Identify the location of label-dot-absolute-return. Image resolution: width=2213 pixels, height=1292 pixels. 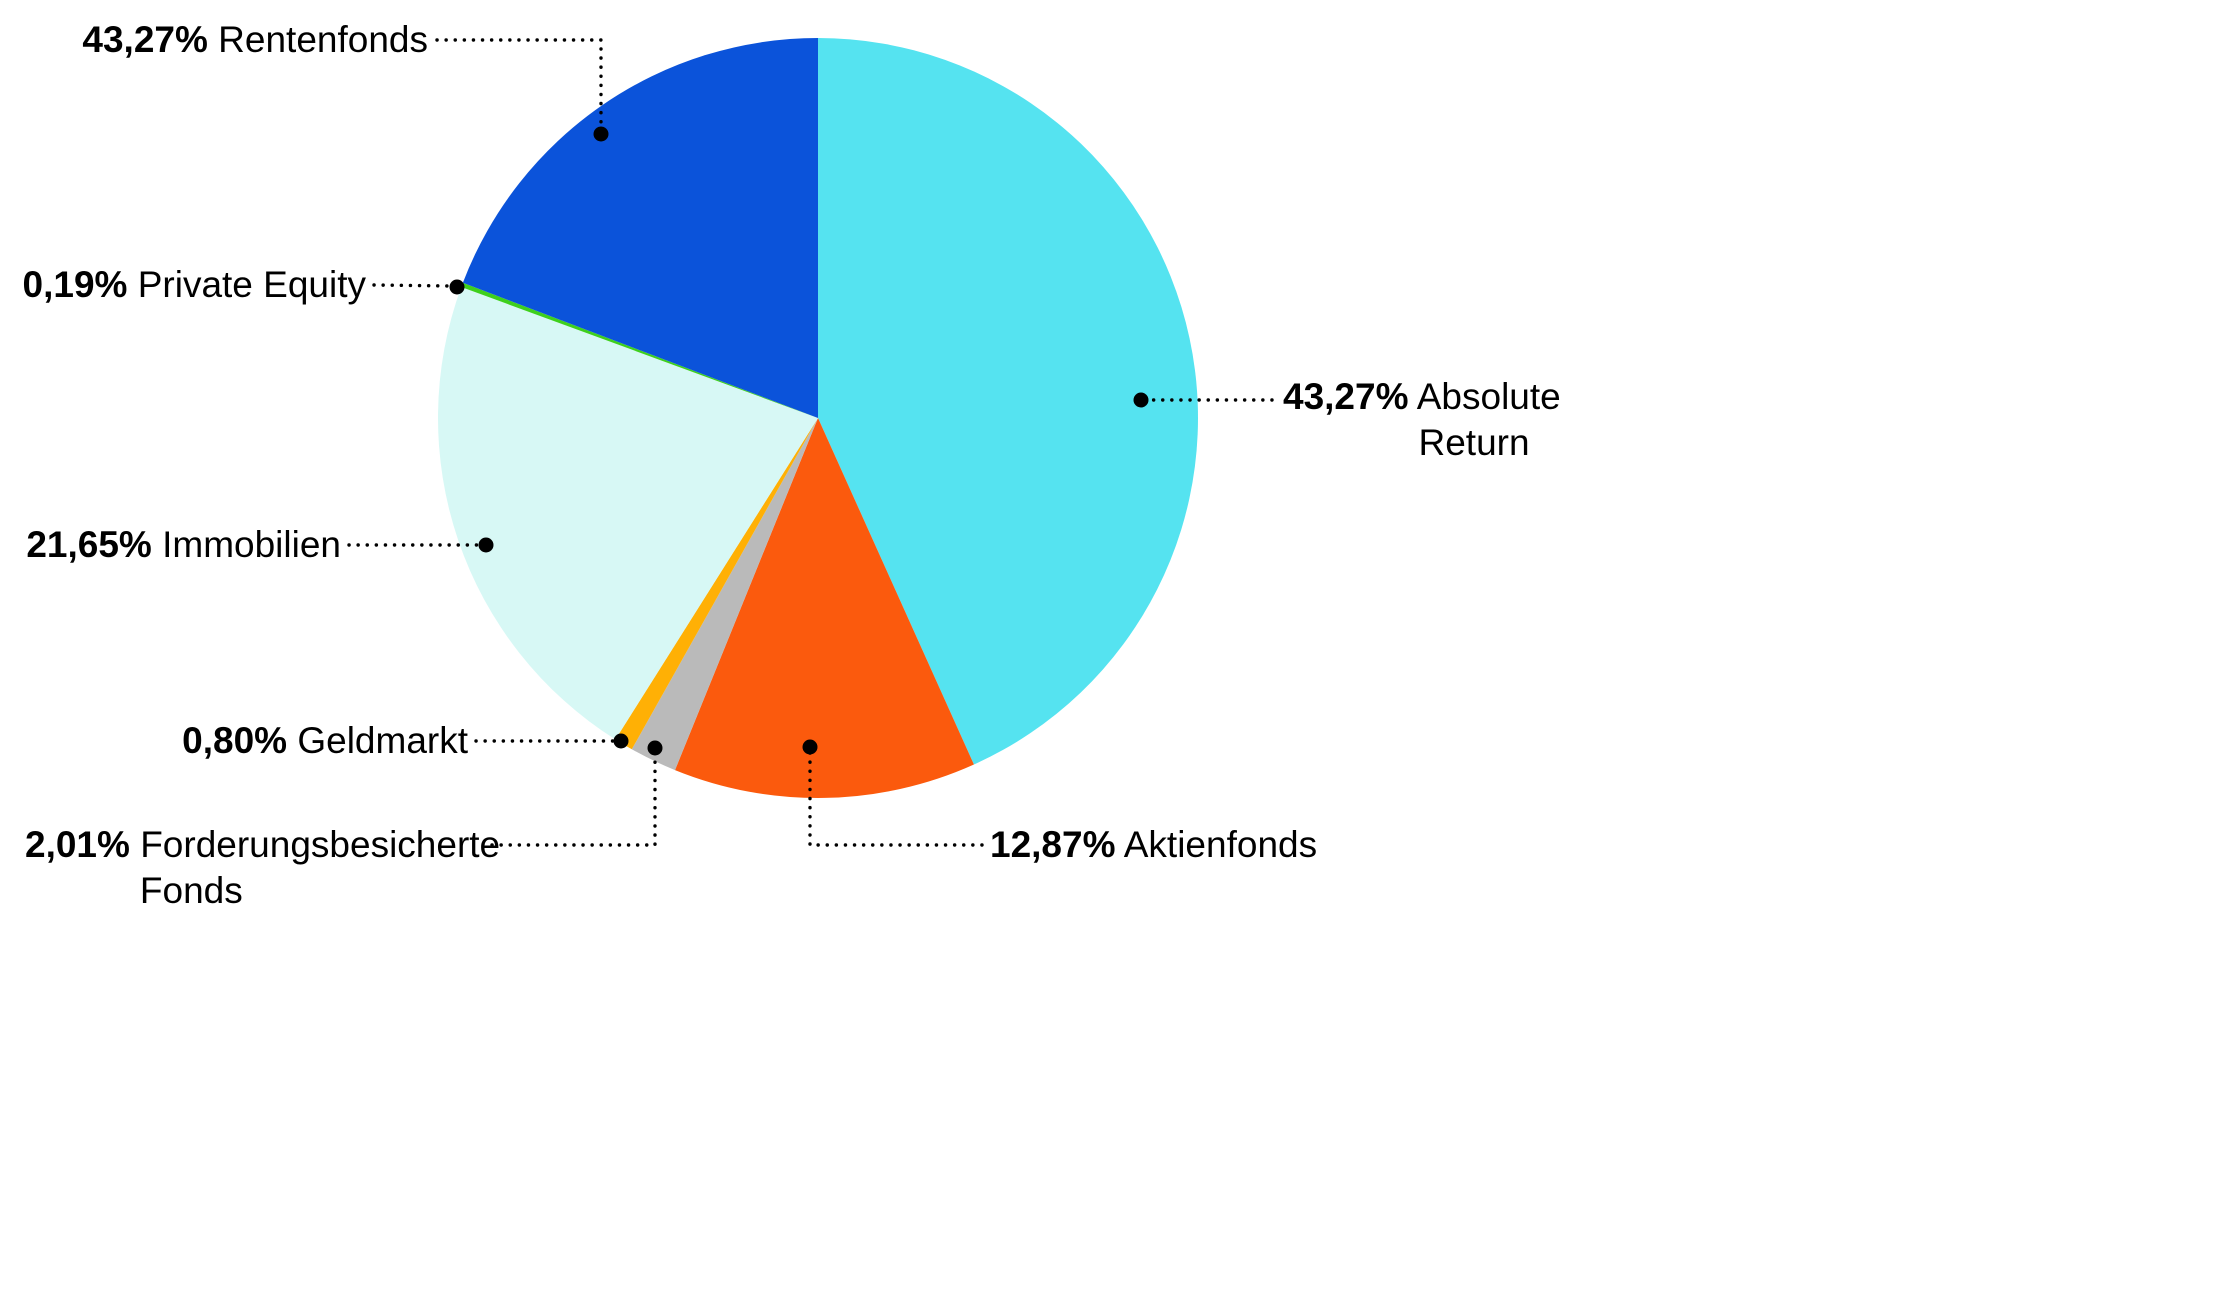
(1141, 400).